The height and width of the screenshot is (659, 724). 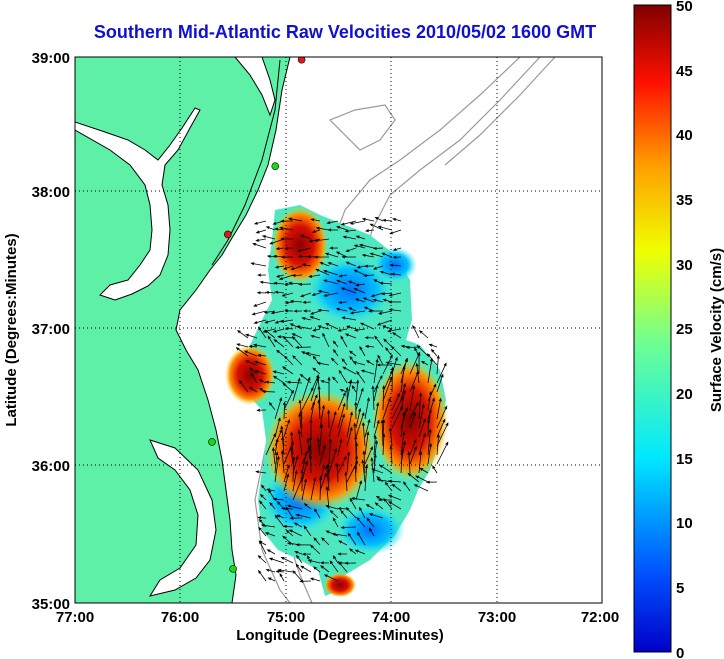 I want to click on y-axis-ticks: 39:00 38:00 37:00 36:00 35:00, so click(x=51, y=331).